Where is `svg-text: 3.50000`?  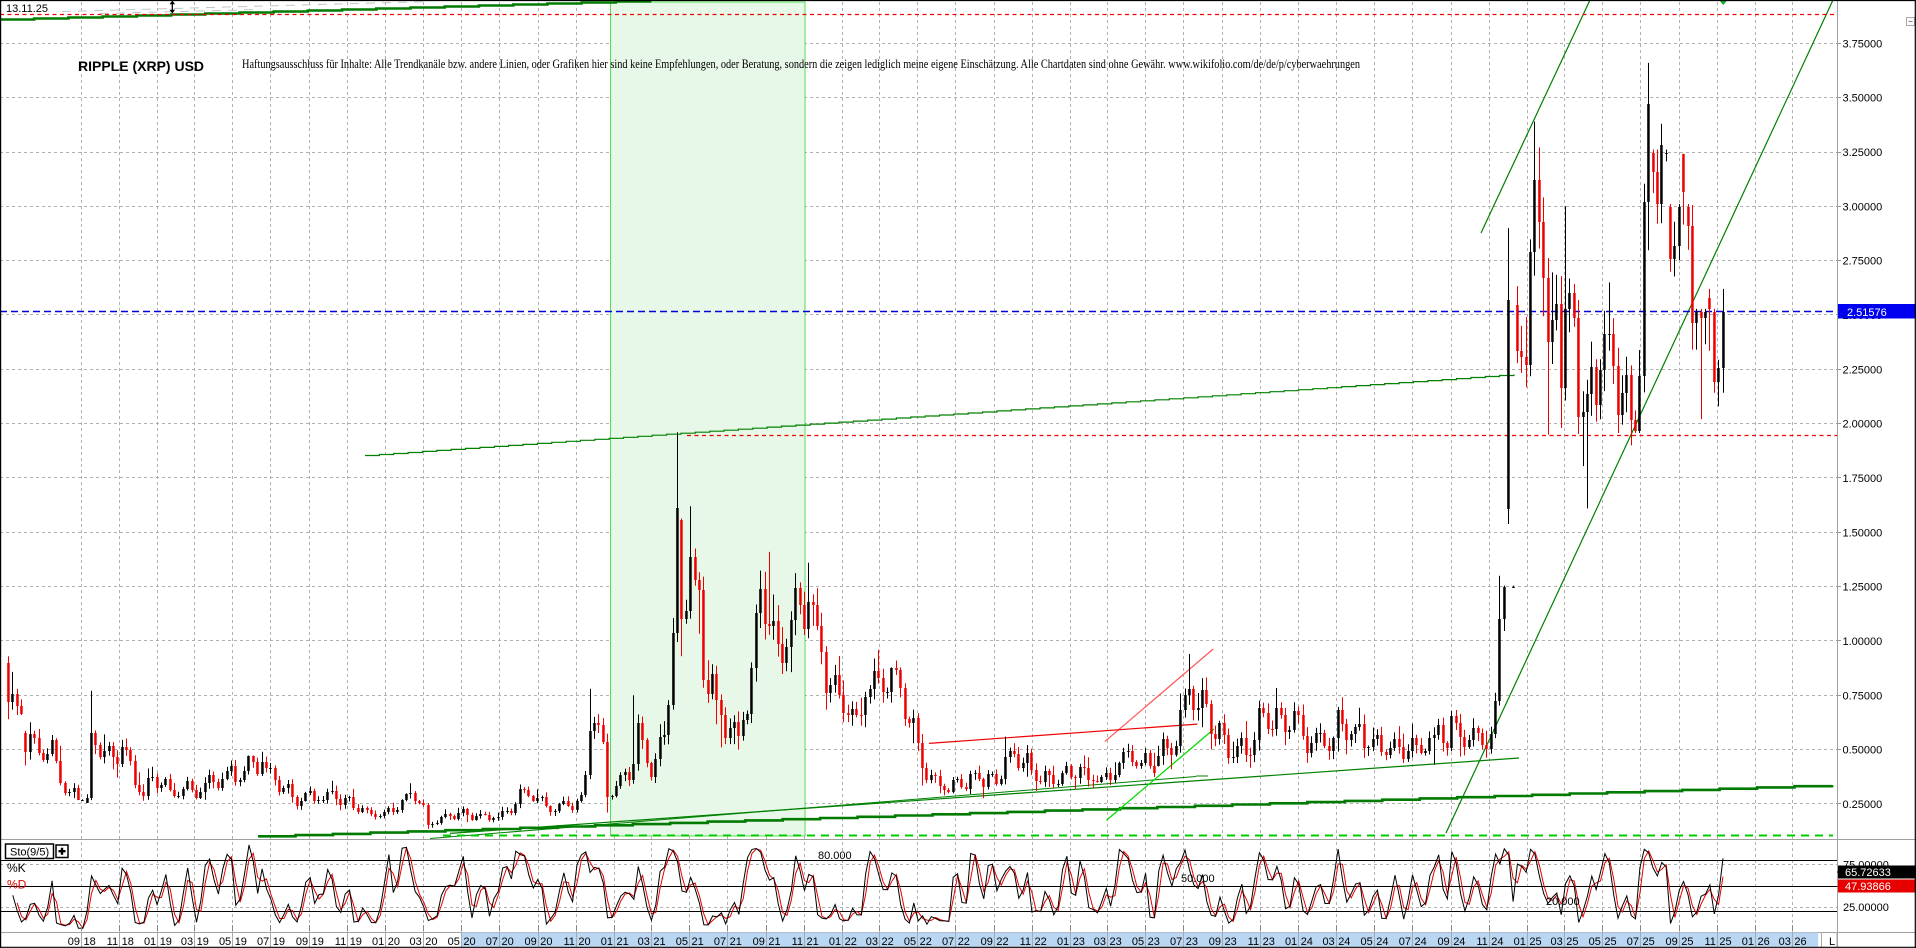 svg-text: 3.50000 is located at coordinates (1863, 99).